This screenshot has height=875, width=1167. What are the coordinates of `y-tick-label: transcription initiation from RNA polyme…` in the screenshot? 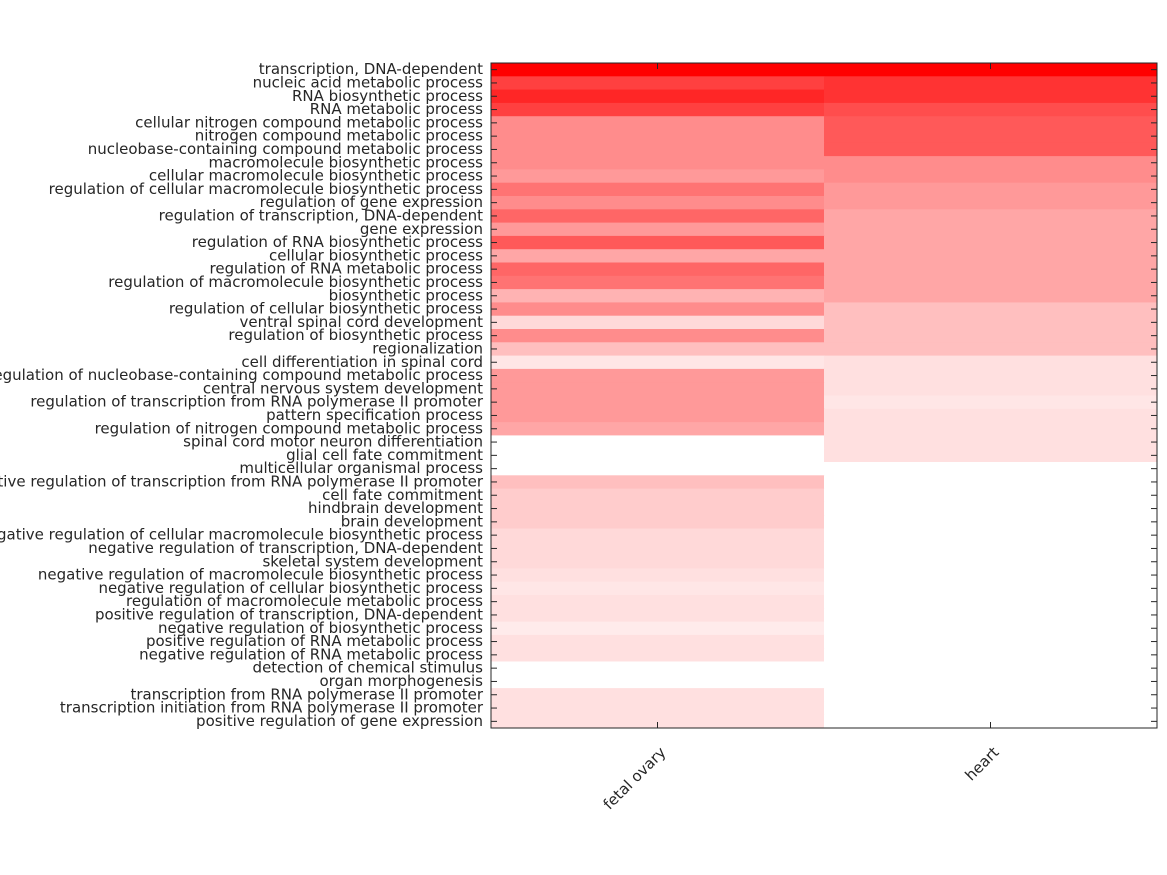 It's located at (272, 708).